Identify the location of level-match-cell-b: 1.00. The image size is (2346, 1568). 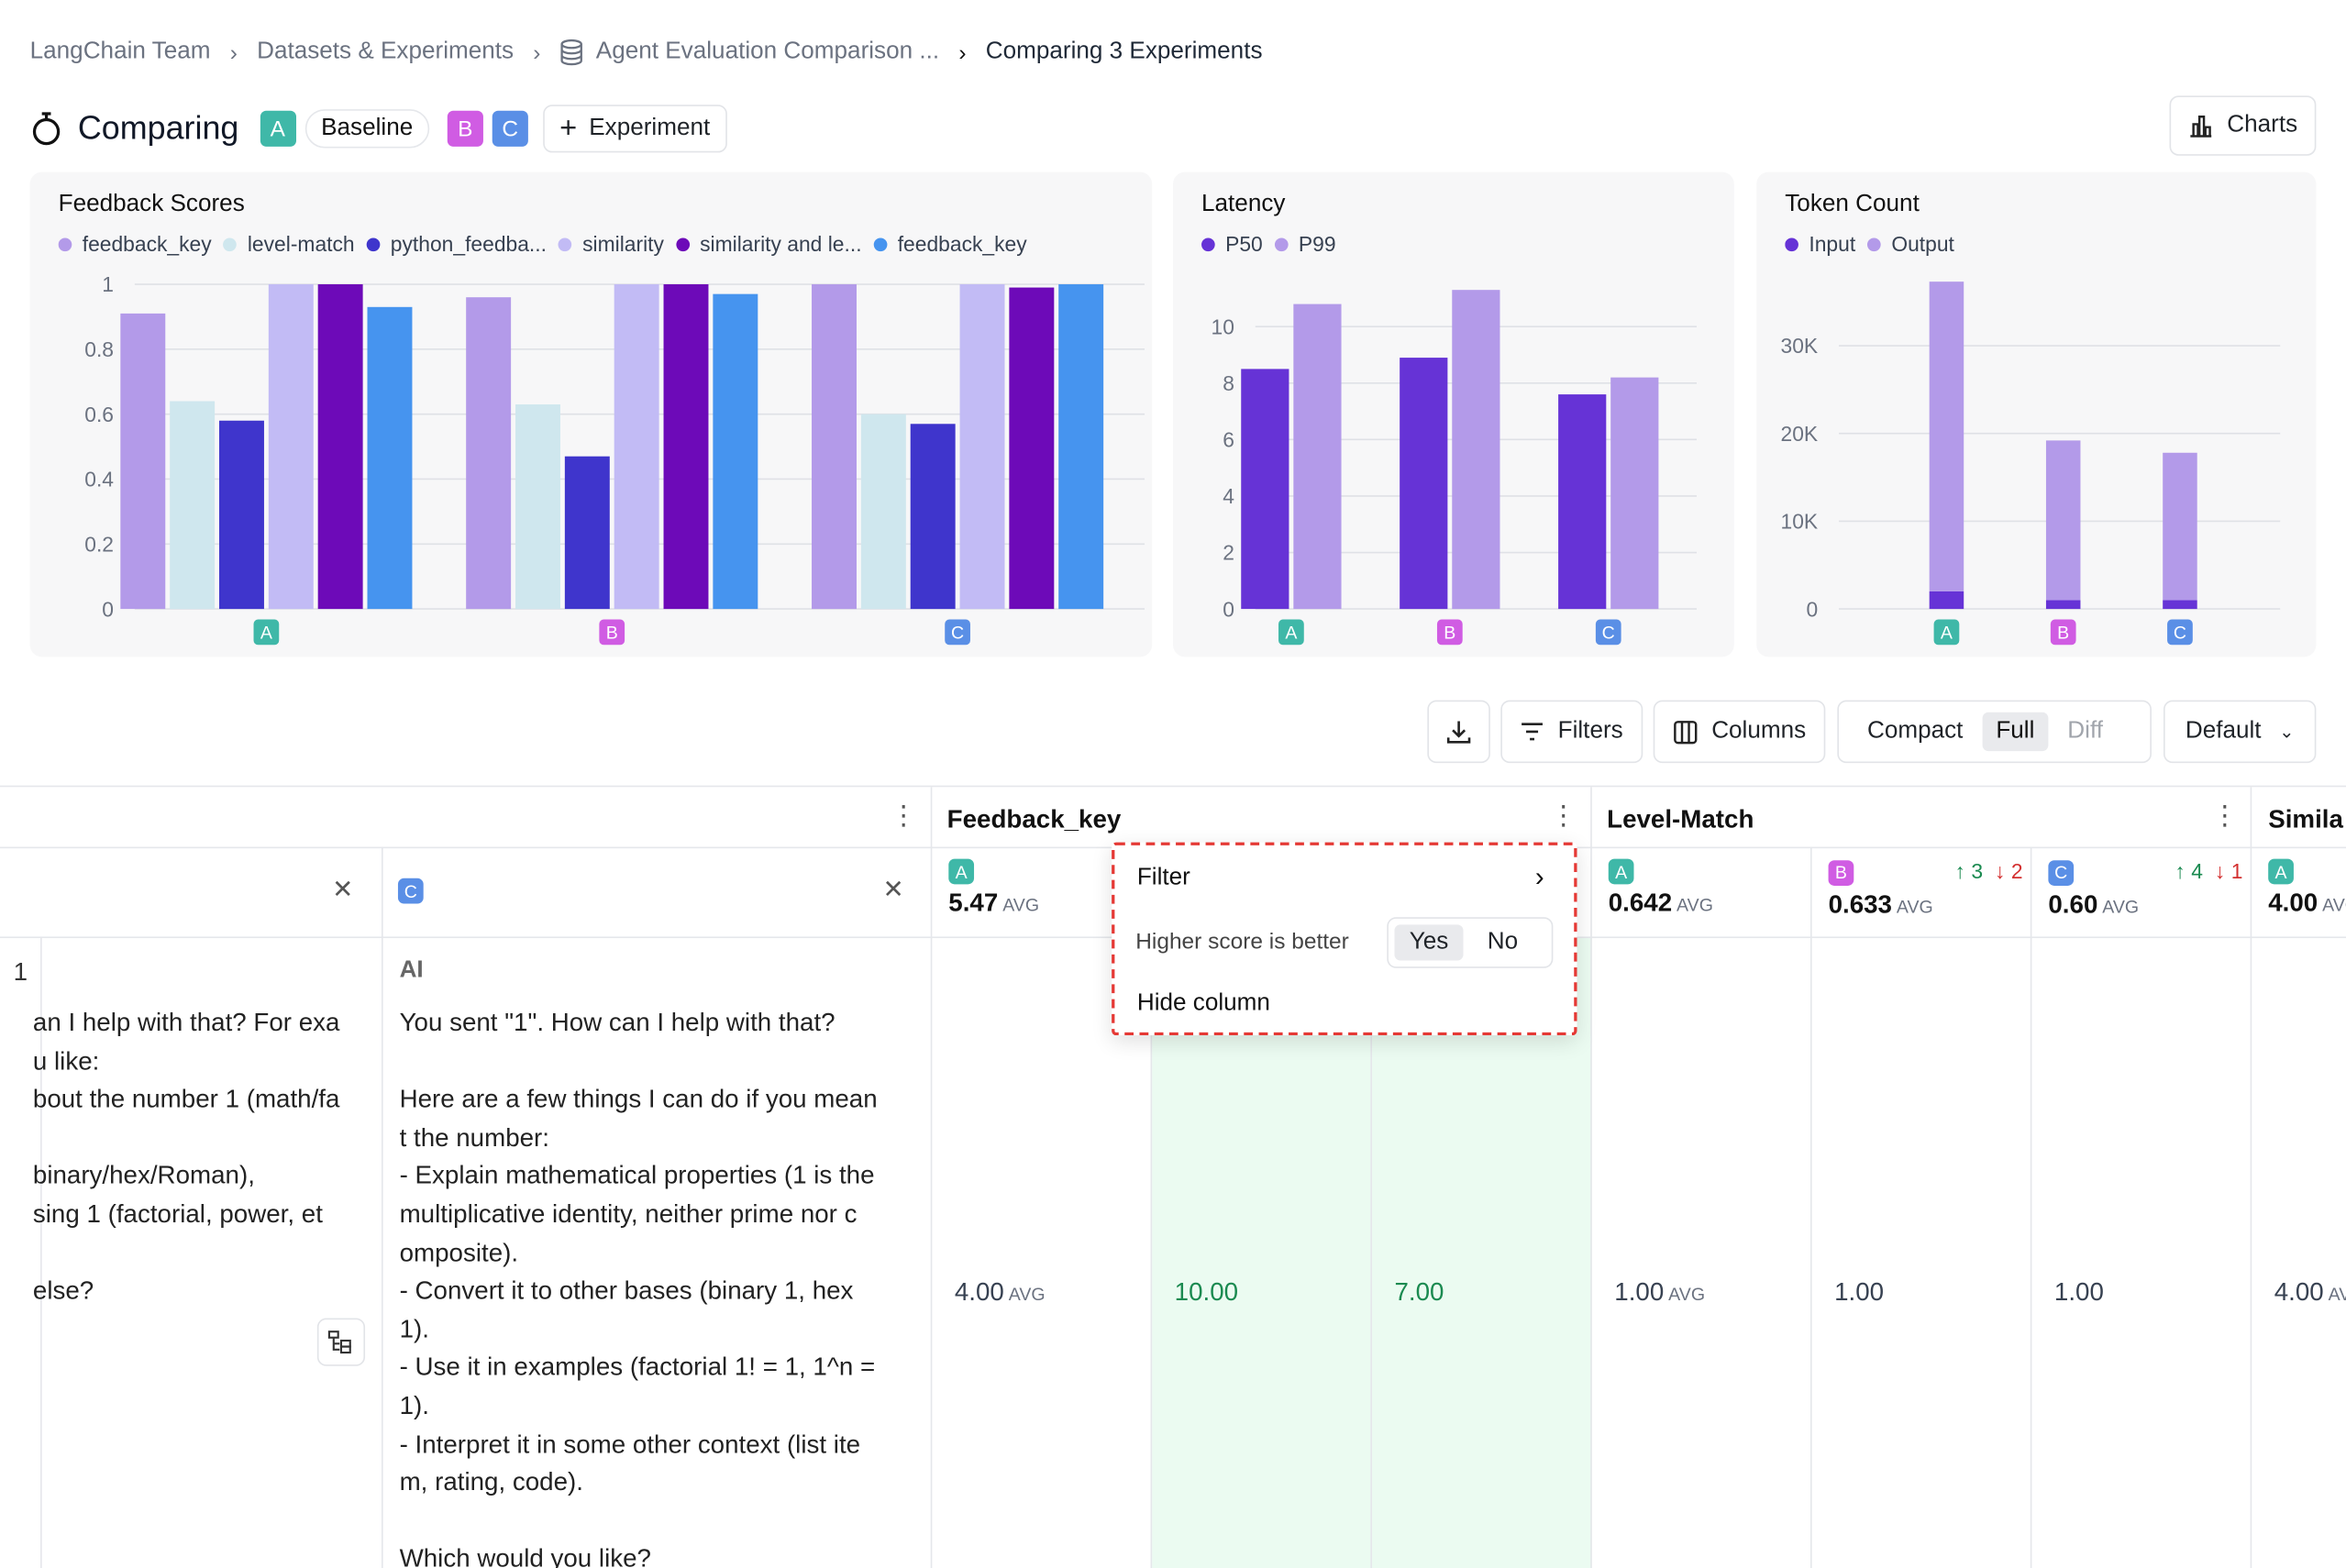
(1860, 1292).